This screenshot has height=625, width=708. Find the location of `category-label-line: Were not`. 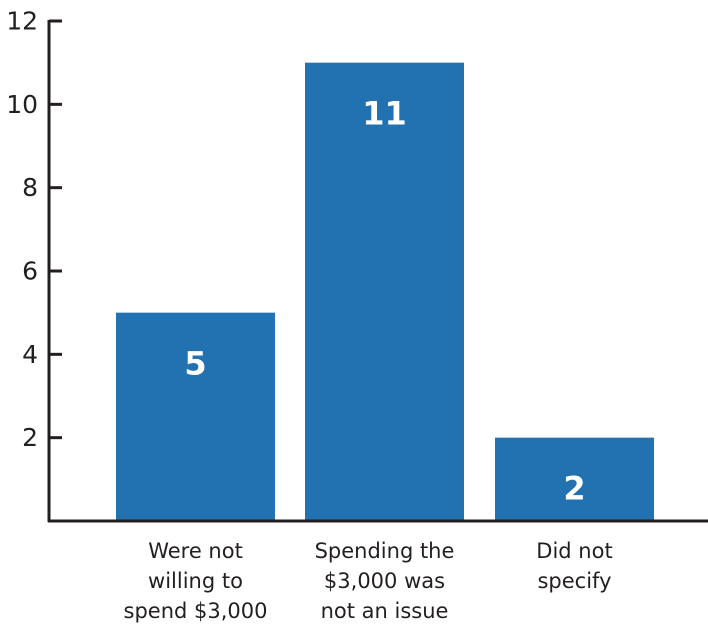

category-label-line: Were not is located at coordinates (195, 551).